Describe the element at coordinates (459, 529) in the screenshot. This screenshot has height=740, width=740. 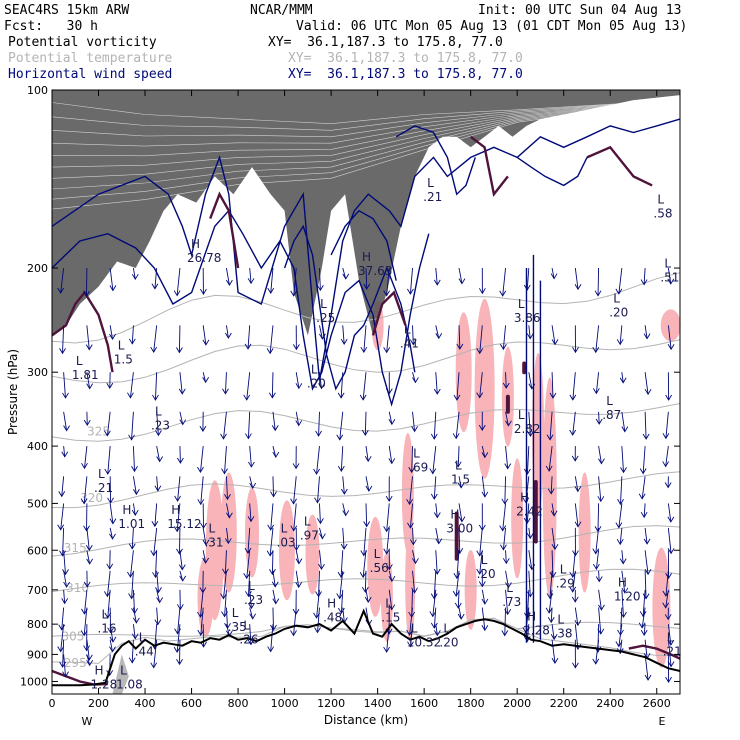
I see `extremum-value-31: 3.00` at that location.